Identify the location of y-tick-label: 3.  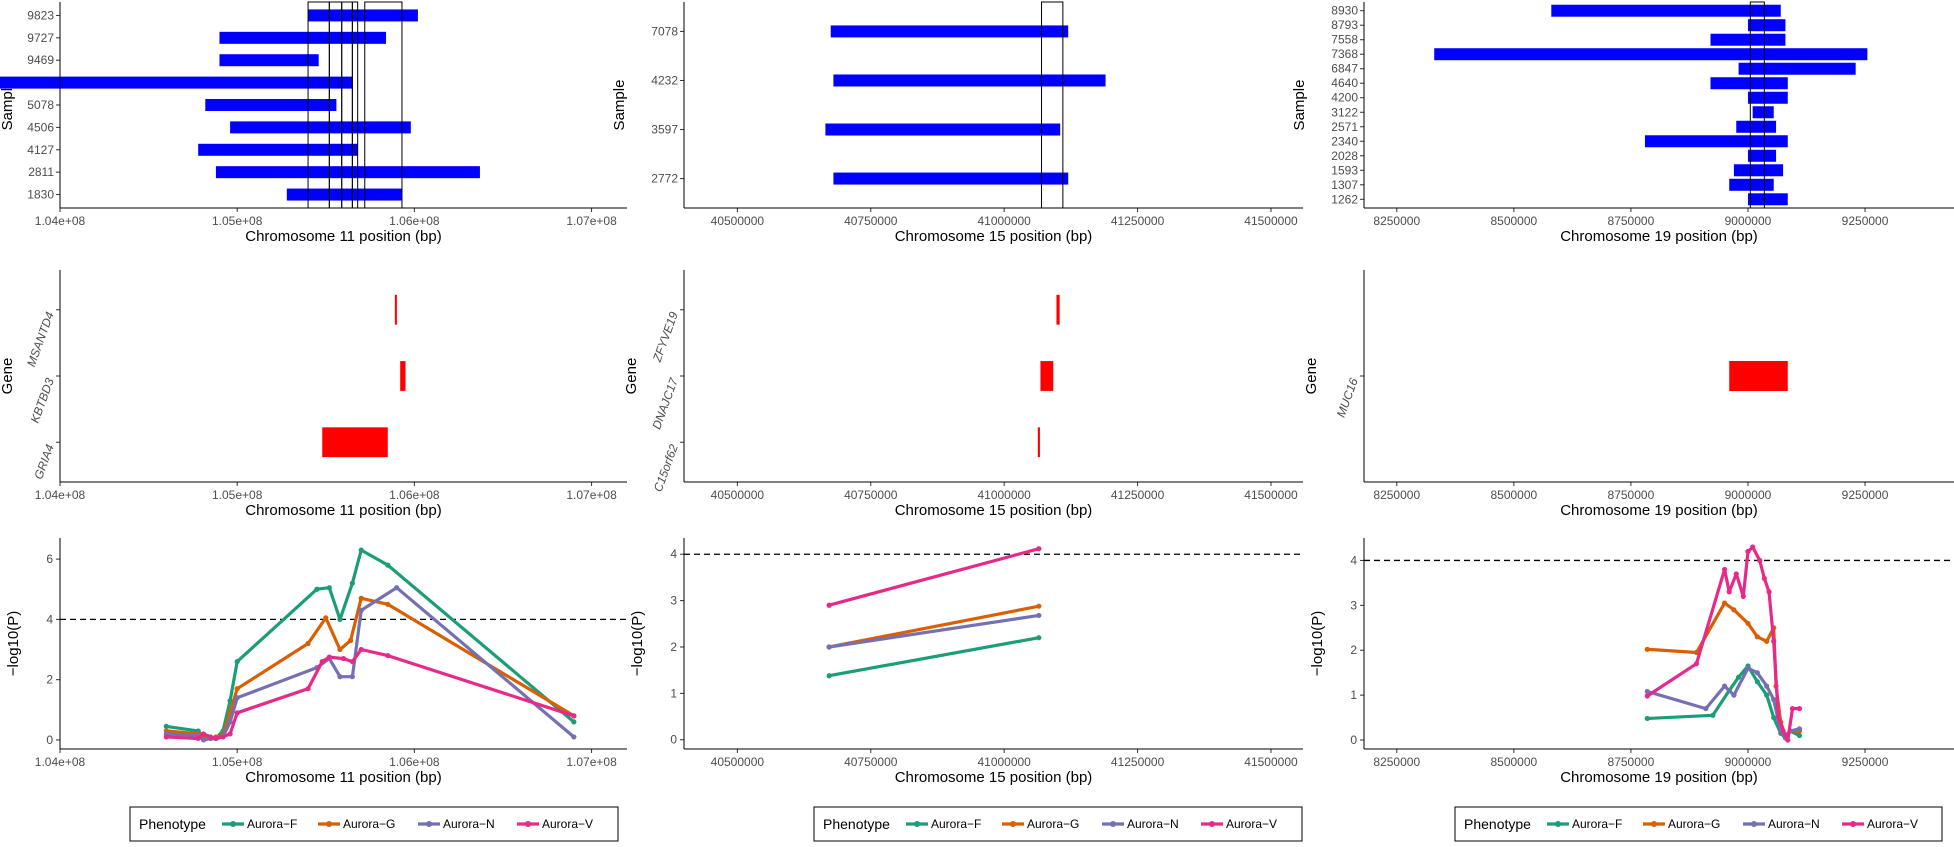
(1353, 605).